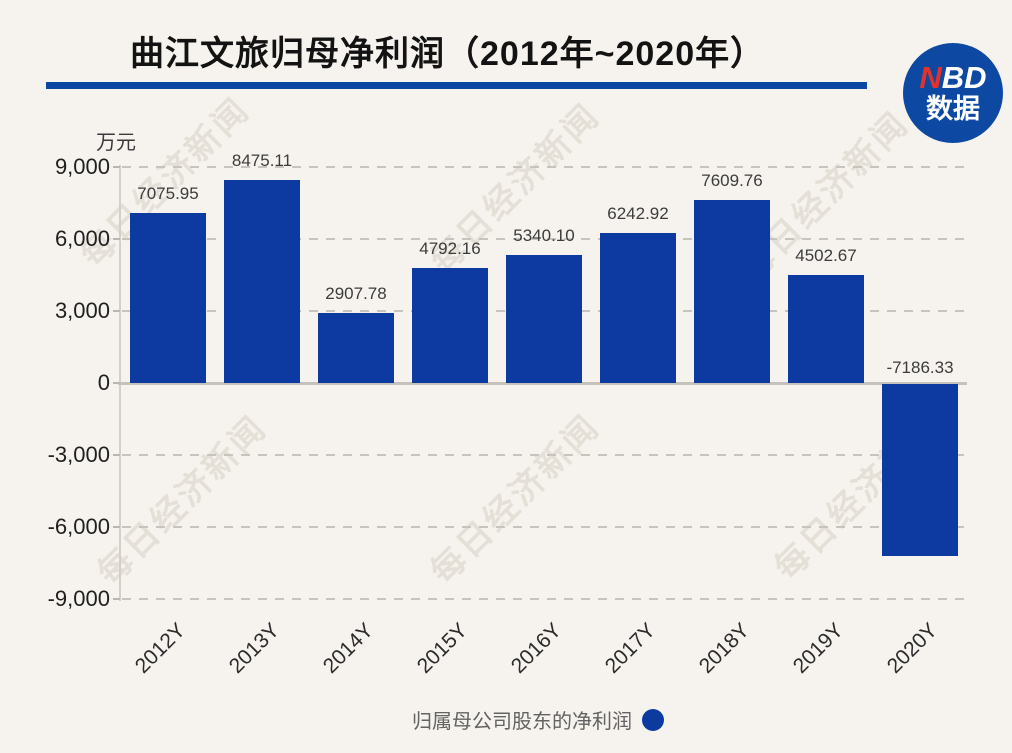 The image size is (1012, 753). What do you see at coordinates (544, 235) in the screenshot?
I see `bar-value-label: 5340.10` at bounding box center [544, 235].